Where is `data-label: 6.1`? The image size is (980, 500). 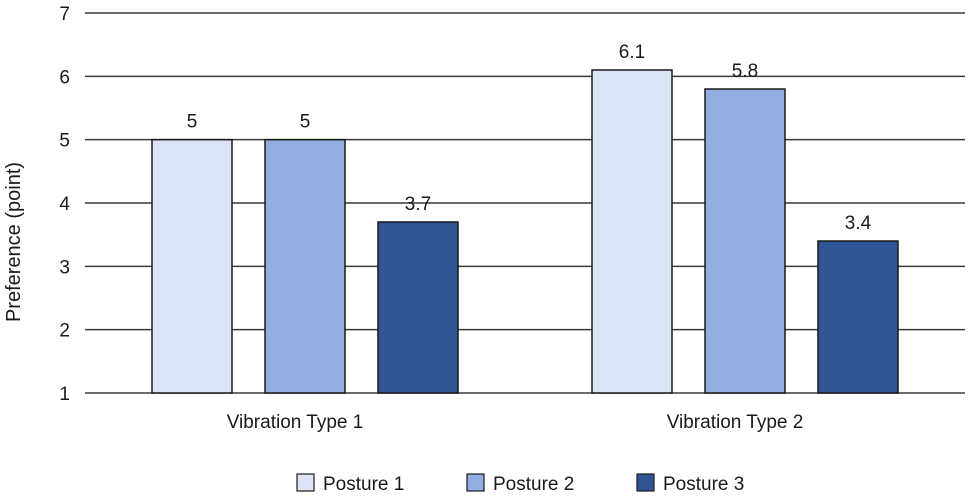 data-label: 6.1 is located at coordinates (632, 52).